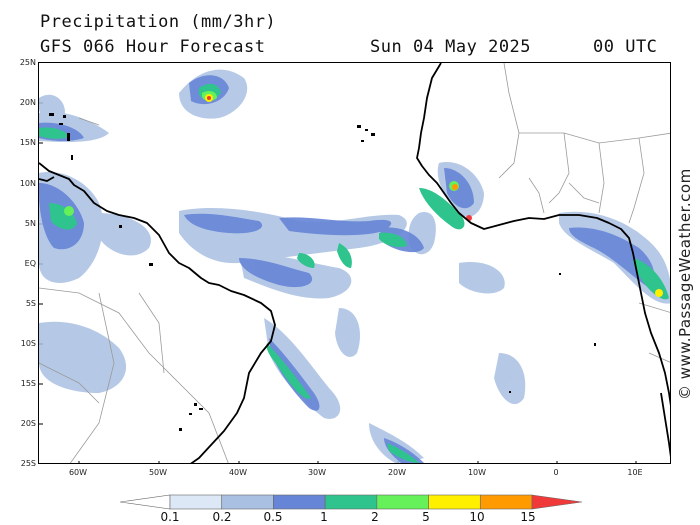  Describe the element at coordinates (477, 517) in the screenshot. I see `legend-label-10: 10` at that location.